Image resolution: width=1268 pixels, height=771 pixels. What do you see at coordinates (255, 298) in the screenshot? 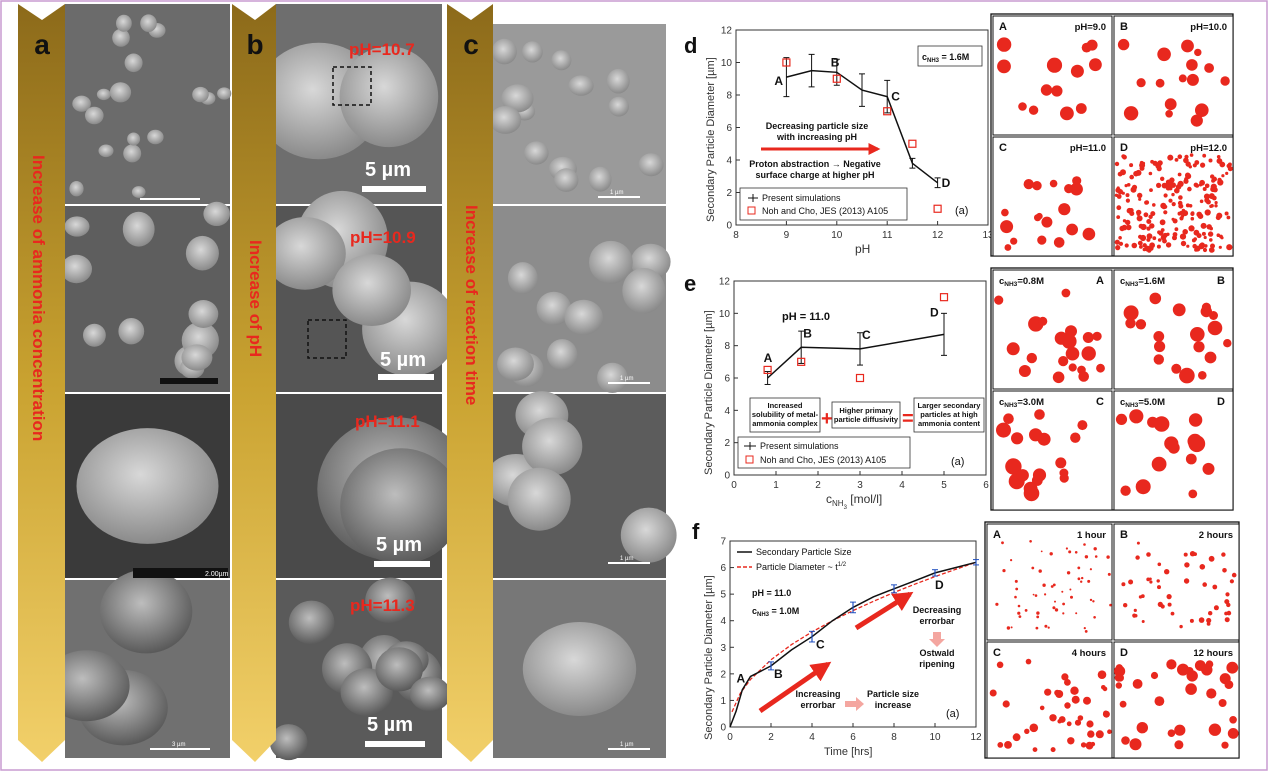
I see `arrow-text-b: Increase of pH` at bounding box center [255, 298].